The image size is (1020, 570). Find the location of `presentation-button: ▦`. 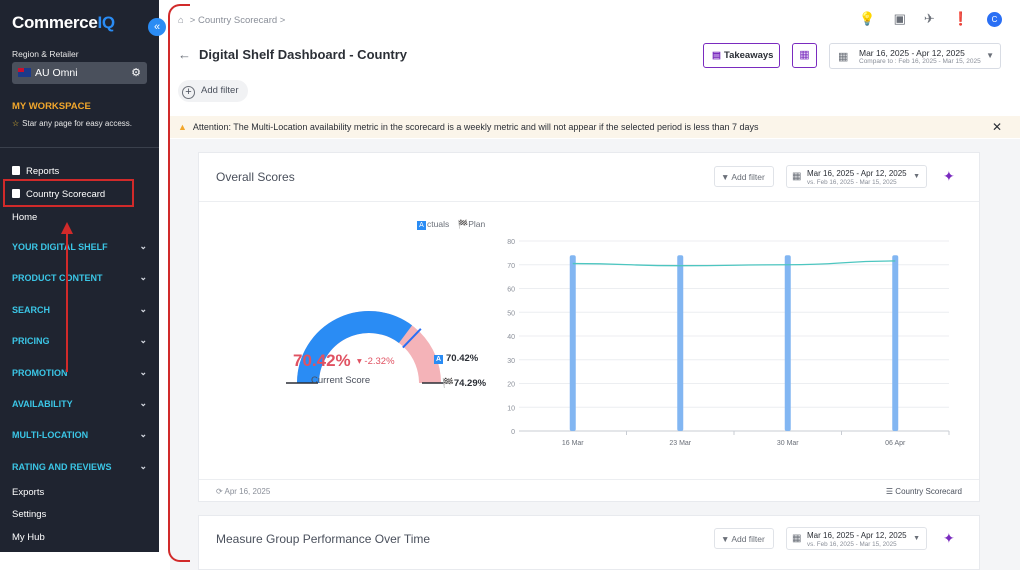

presentation-button: ▦ is located at coordinates (804, 55).